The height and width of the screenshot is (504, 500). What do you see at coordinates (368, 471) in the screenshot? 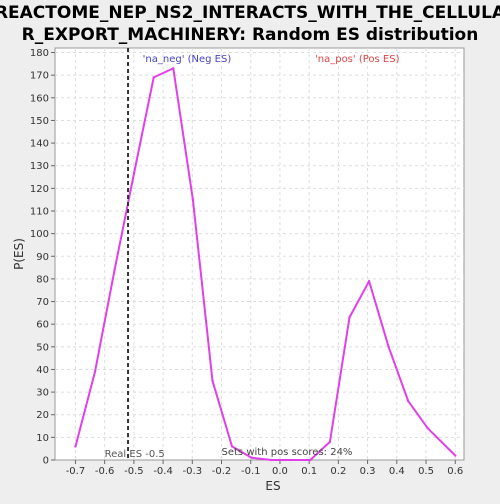
I see `x-tick-label: 0.3` at bounding box center [368, 471].